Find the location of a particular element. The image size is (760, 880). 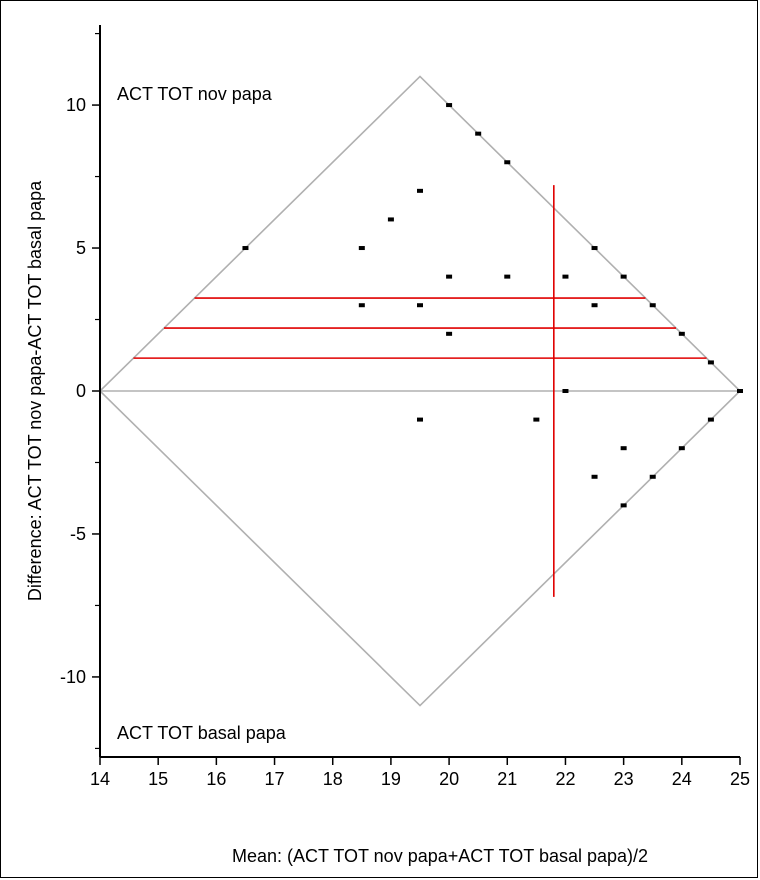

x-tick-label: 16 is located at coordinates (216, 779).